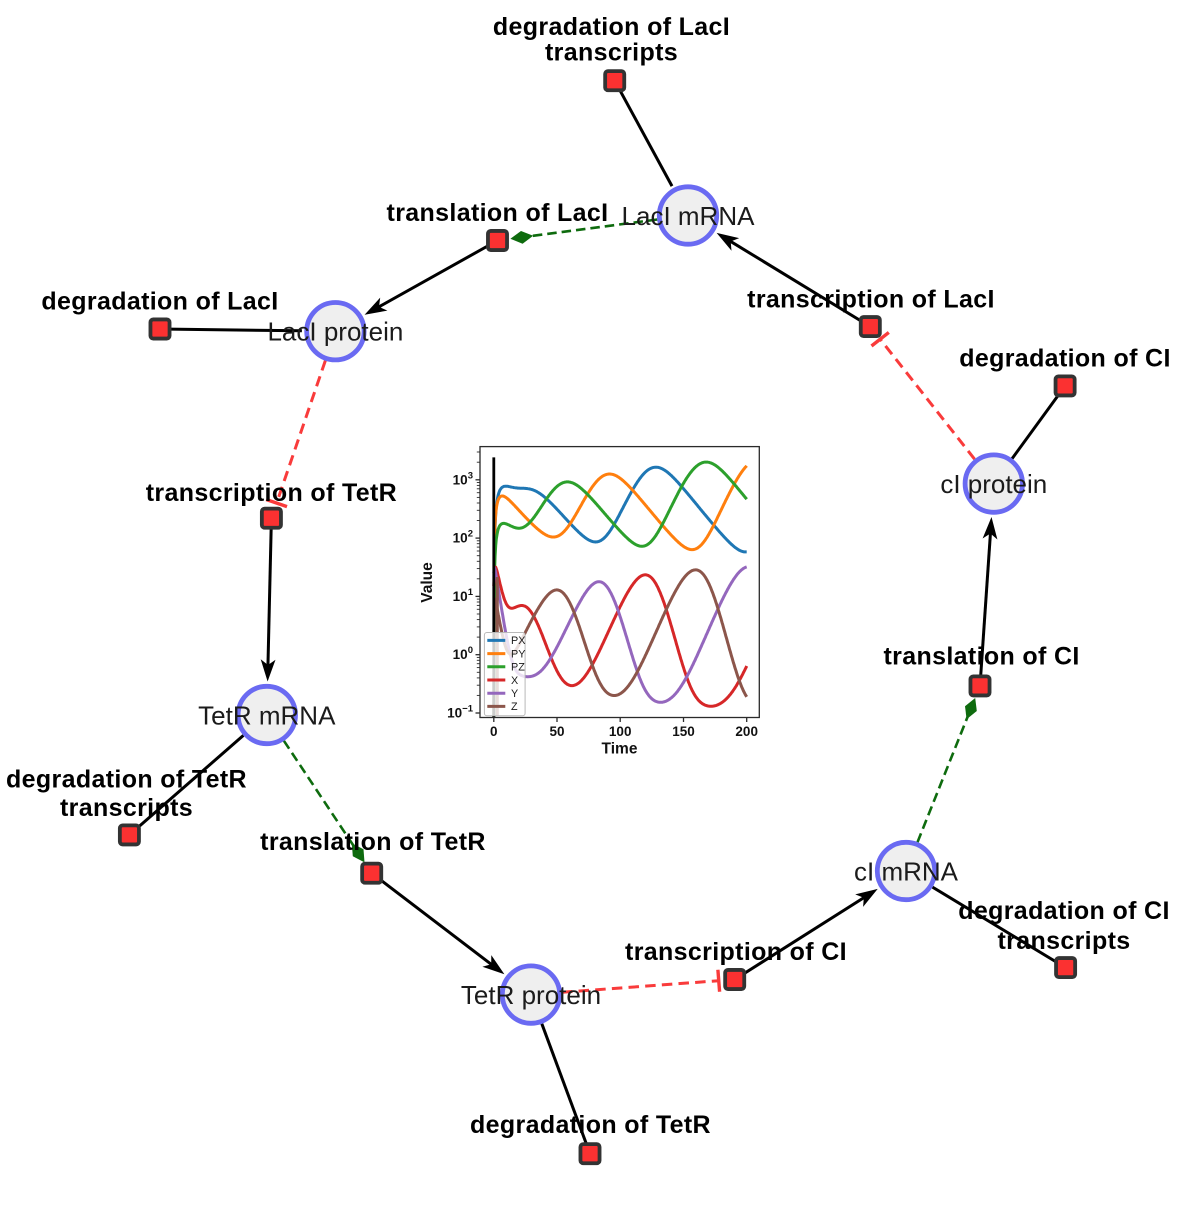 The width and height of the screenshot is (1189, 1205). I want to click on svg-text: LacI mRNA, so click(689, 216).